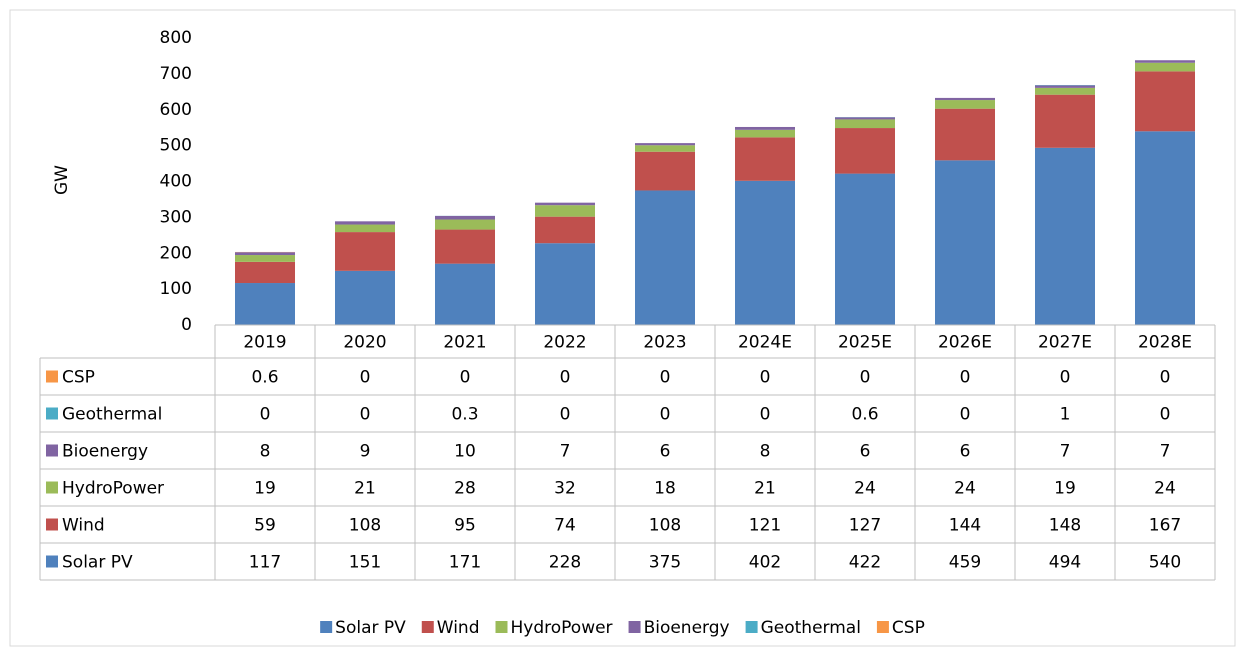  I want to click on y-tick-label: 600, so click(176, 110).